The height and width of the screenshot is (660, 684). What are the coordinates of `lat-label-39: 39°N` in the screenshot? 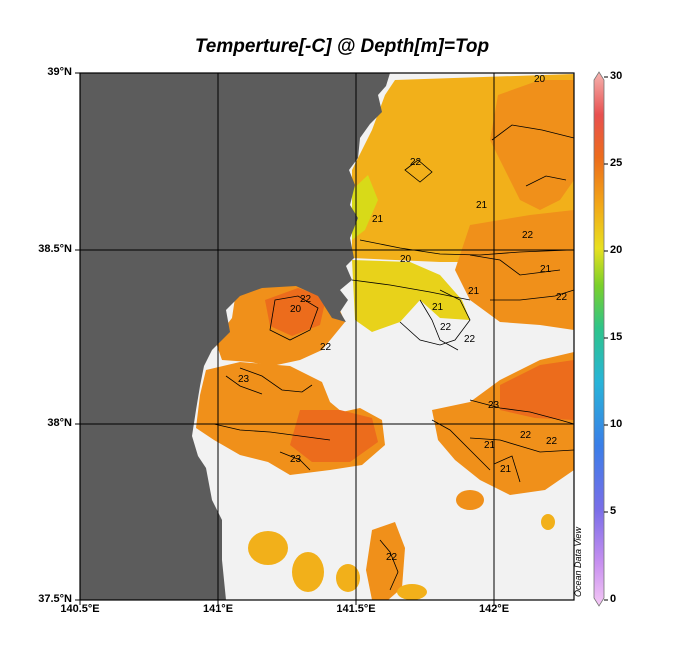 It's located at (59, 72).